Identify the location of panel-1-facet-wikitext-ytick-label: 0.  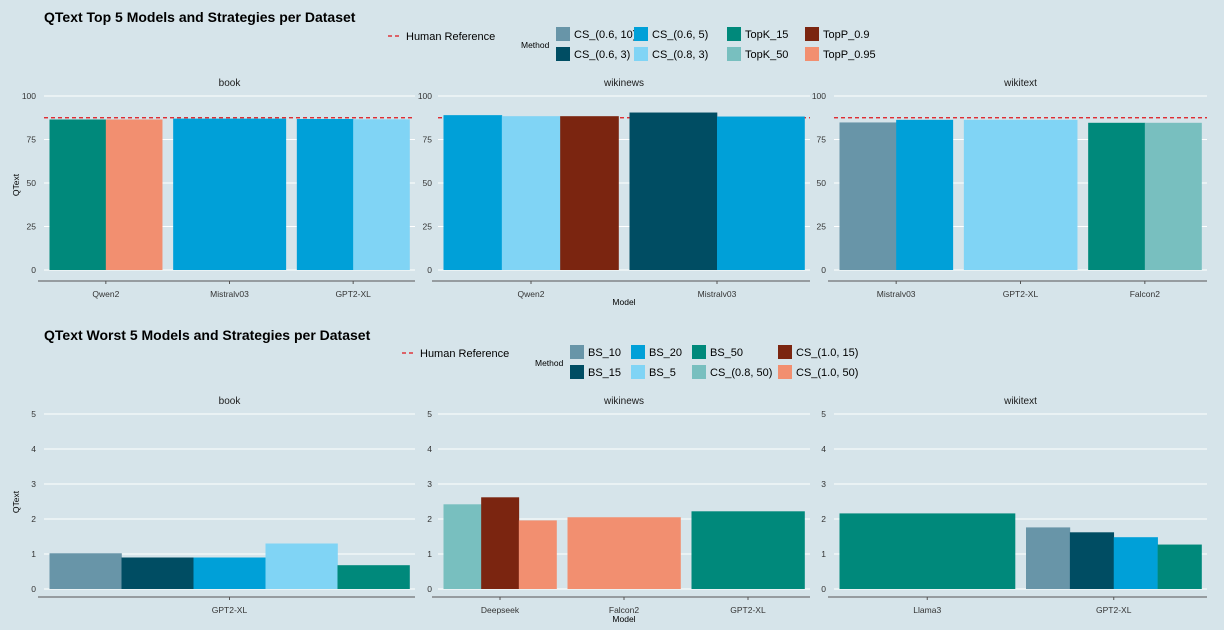
(823, 270).